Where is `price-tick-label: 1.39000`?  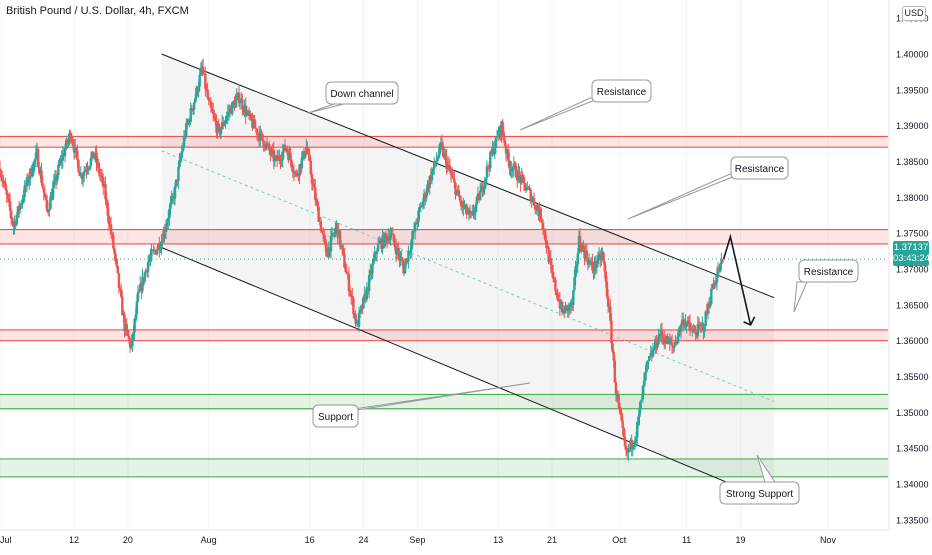 price-tick-label: 1.39000 is located at coordinates (912, 126).